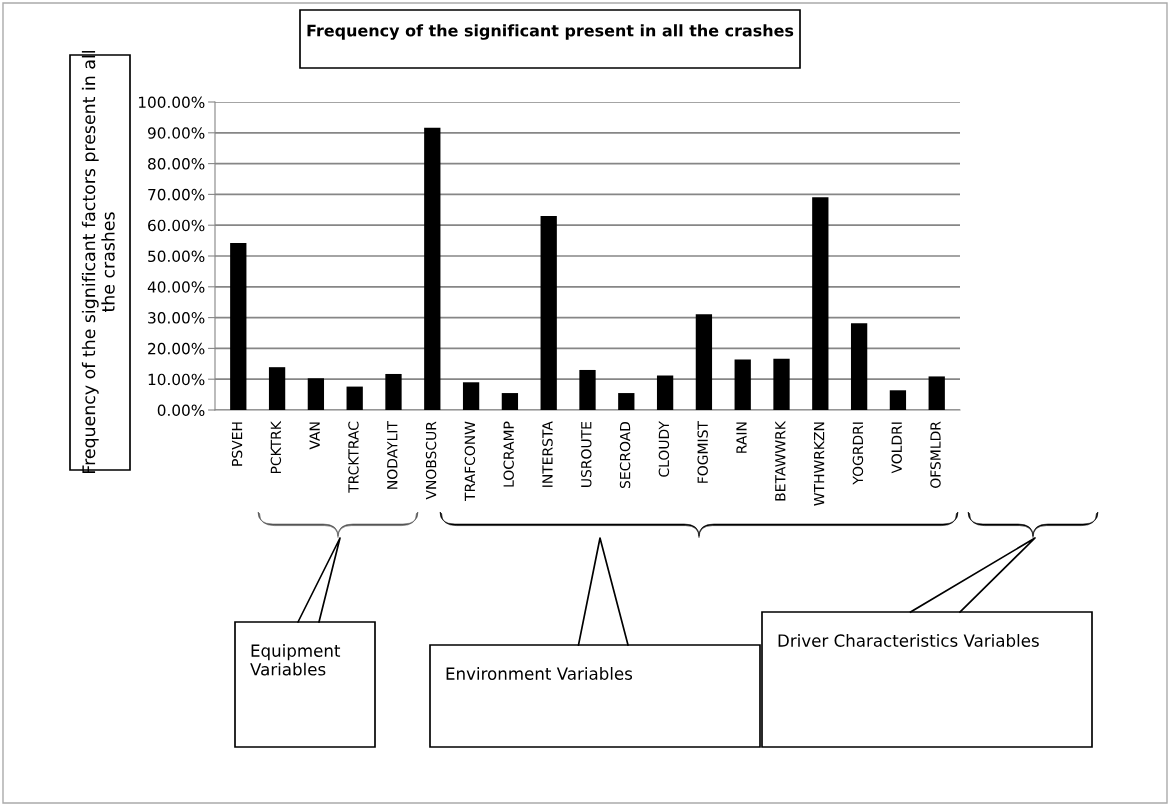 Image resolution: width=1170 pixels, height=806 pixels. I want to click on y-tick-label: 20.00%, so click(176, 348).